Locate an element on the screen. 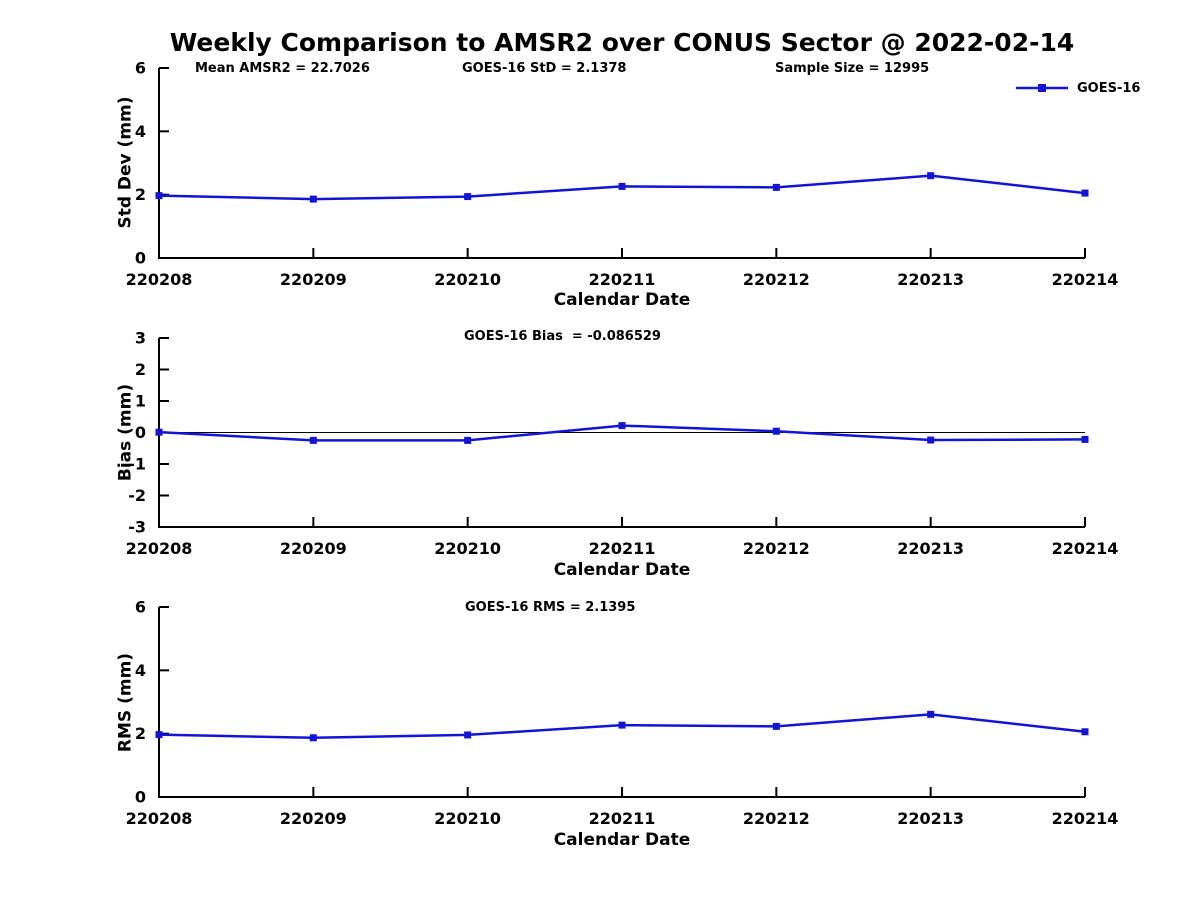 The image size is (1200, 900). annotation-goes16-bias: GOES-16 Bias = -0.086529 is located at coordinates (562, 336).